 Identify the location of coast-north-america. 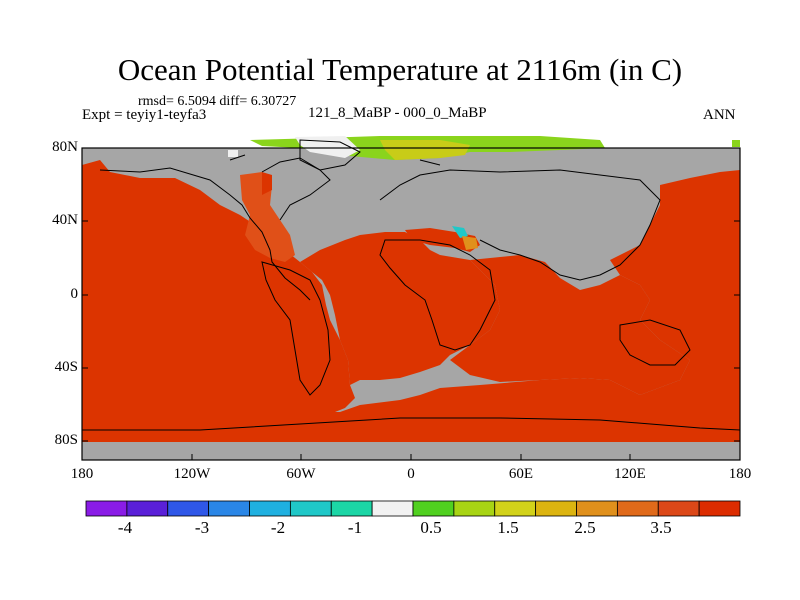
(215, 227).